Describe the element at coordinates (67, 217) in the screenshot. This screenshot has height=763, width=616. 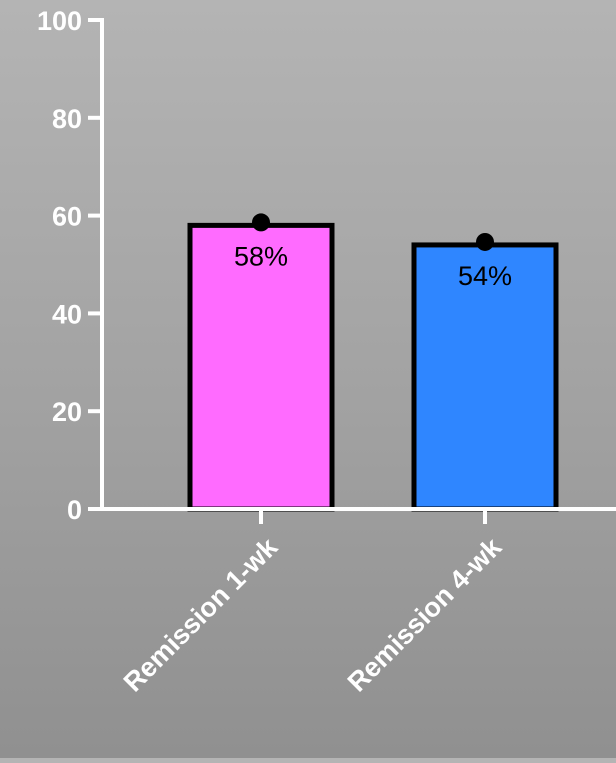
I see `y-tick-label-60: 60` at that location.